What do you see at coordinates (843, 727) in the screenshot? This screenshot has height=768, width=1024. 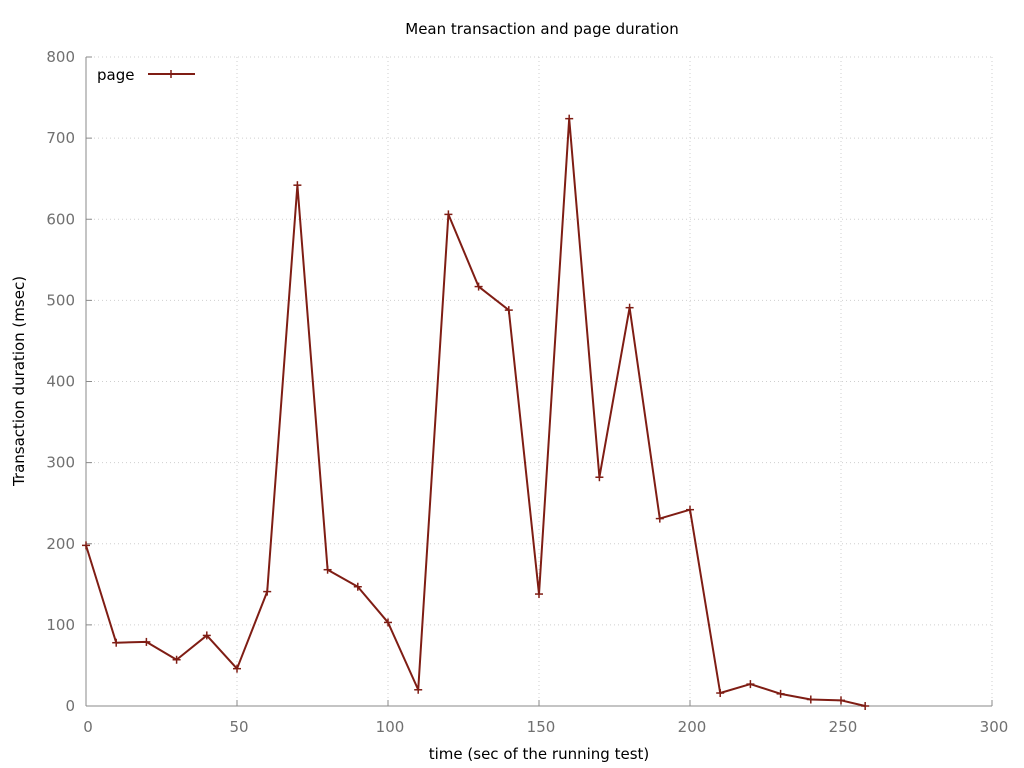 I see `x-tick-label: 250` at bounding box center [843, 727].